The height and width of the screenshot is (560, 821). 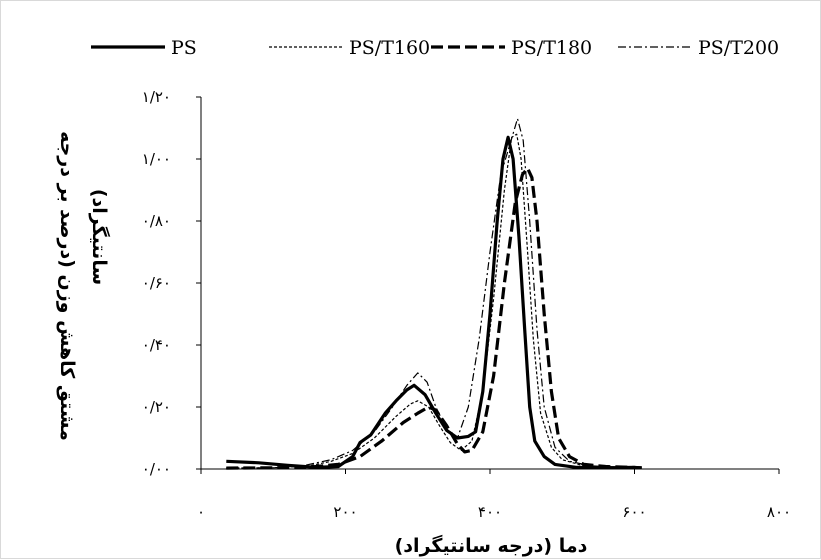 What do you see at coordinates (345, 512) in the screenshot?
I see `x-tick-label: ۲۰۰` at bounding box center [345, 512].